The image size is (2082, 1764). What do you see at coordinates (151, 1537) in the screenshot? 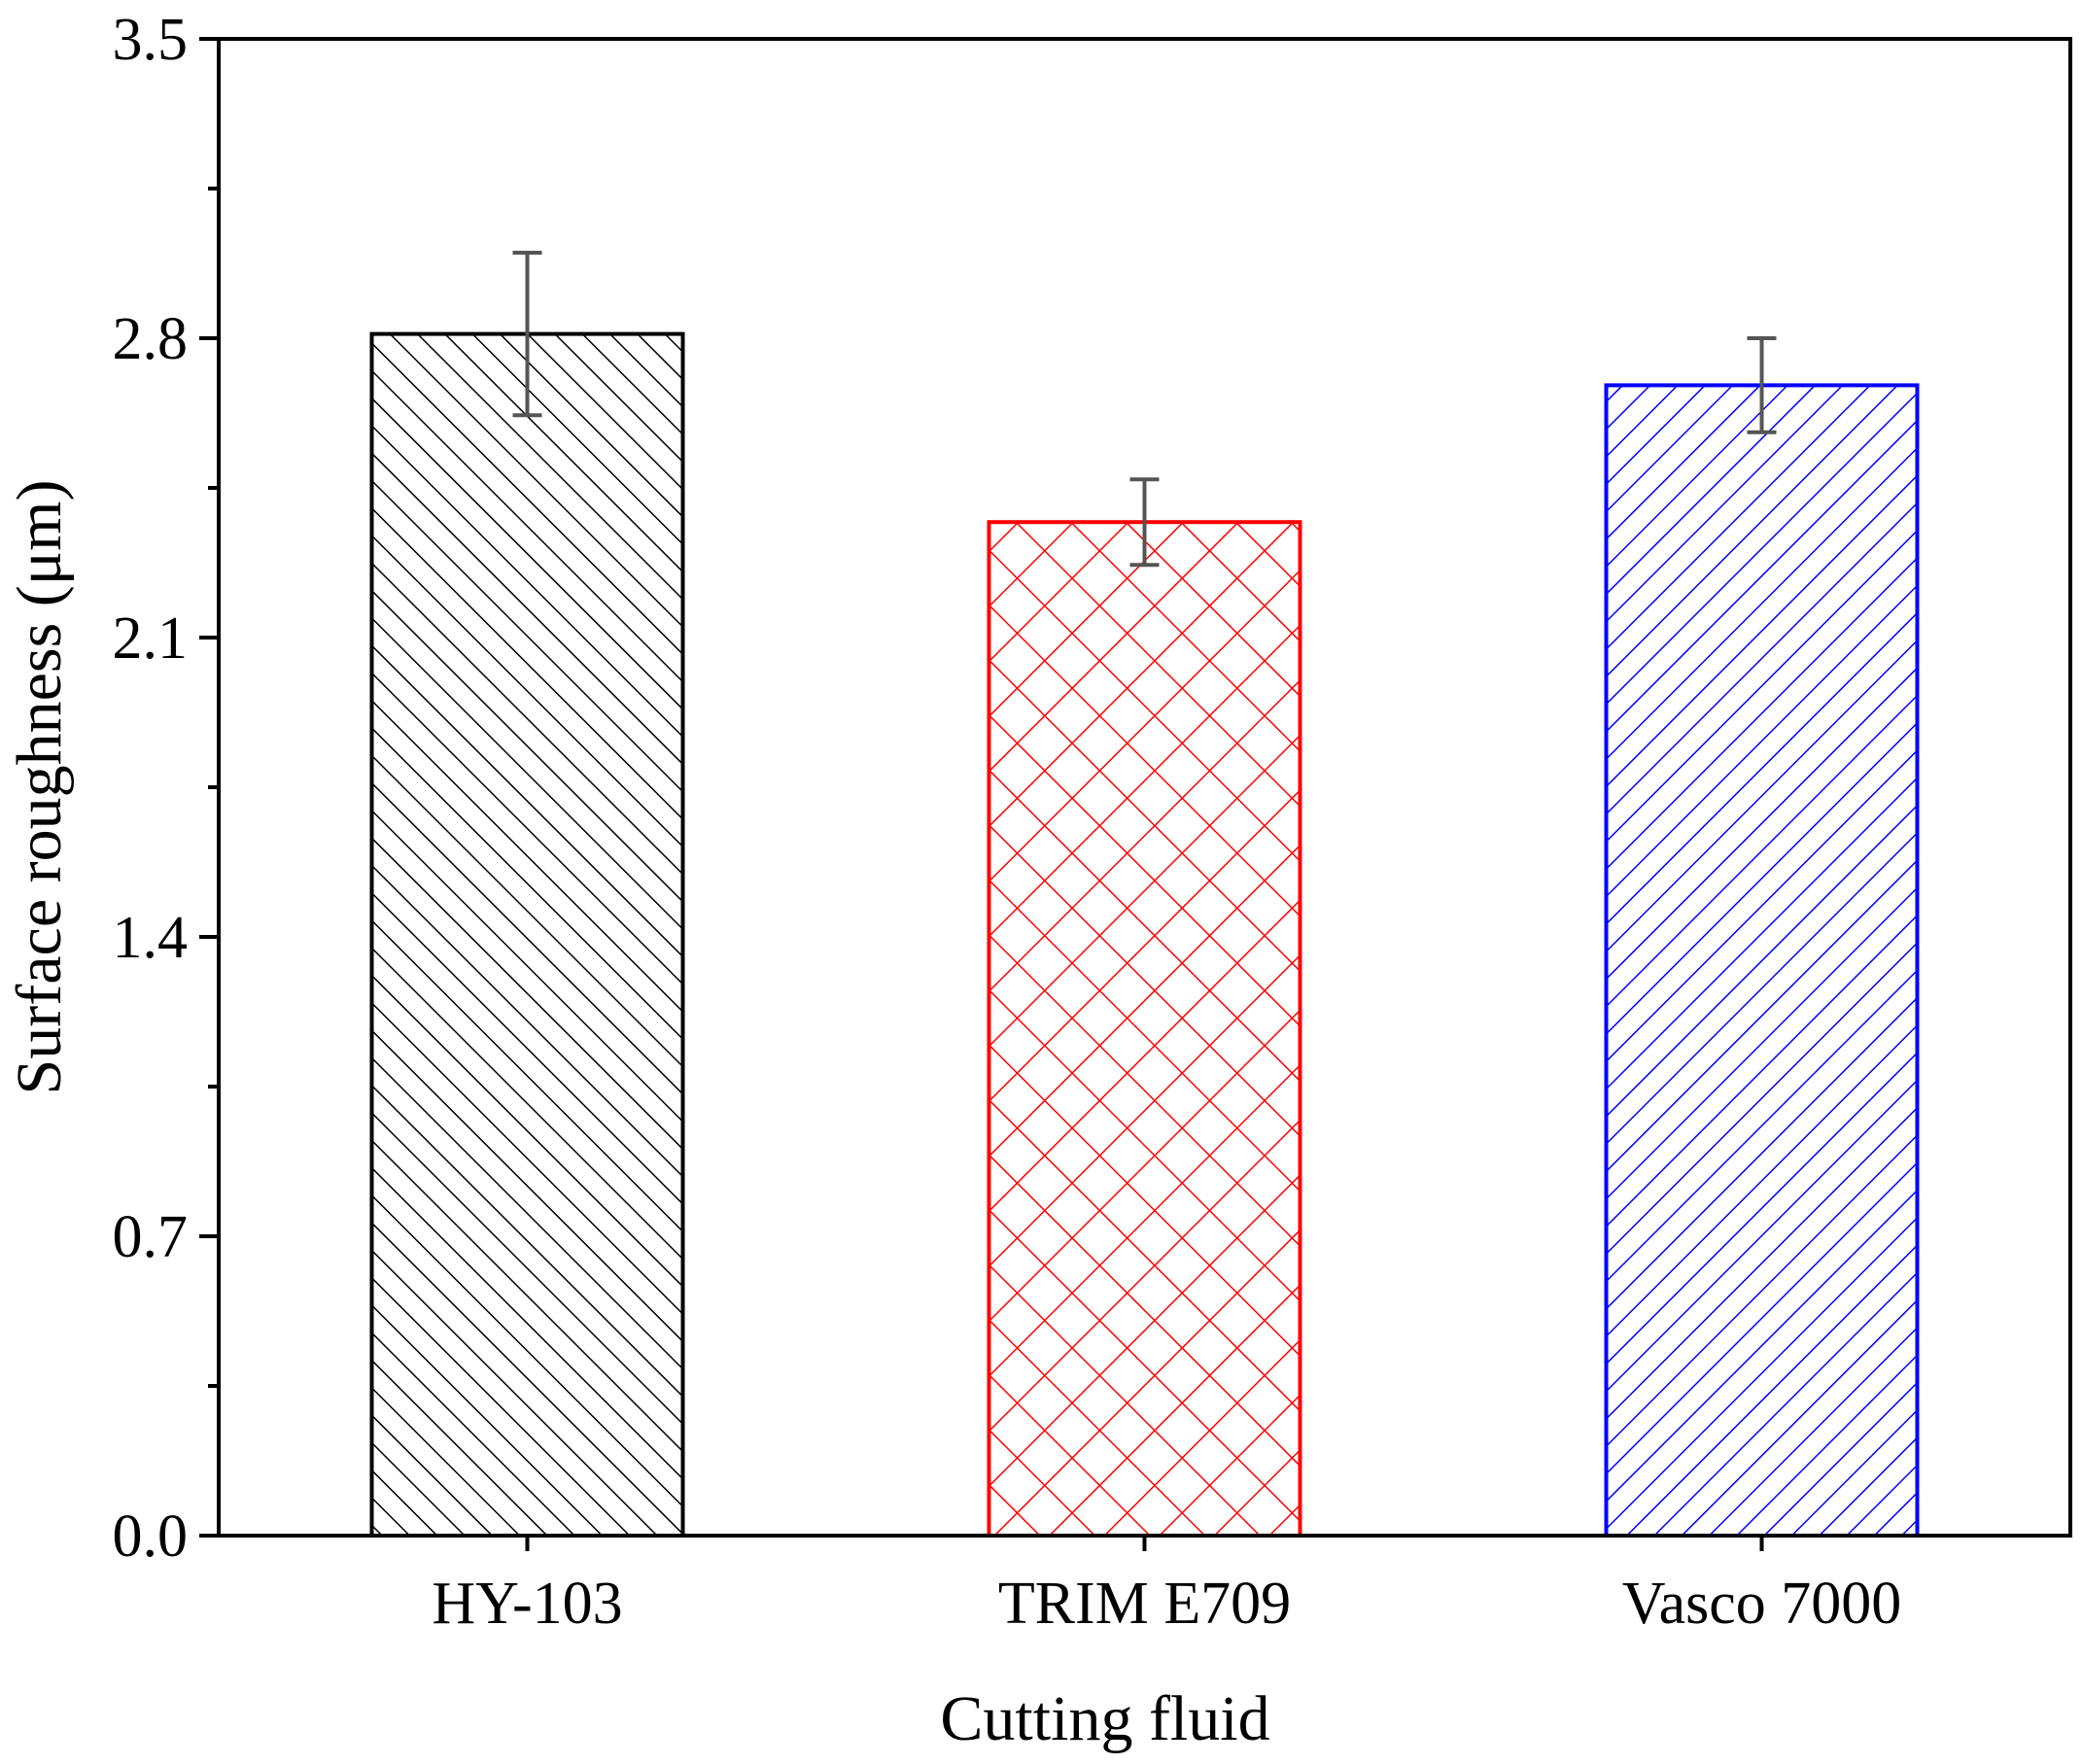
I see `y-tick-label-0: 0.0` at bounding box center [151, 1537].